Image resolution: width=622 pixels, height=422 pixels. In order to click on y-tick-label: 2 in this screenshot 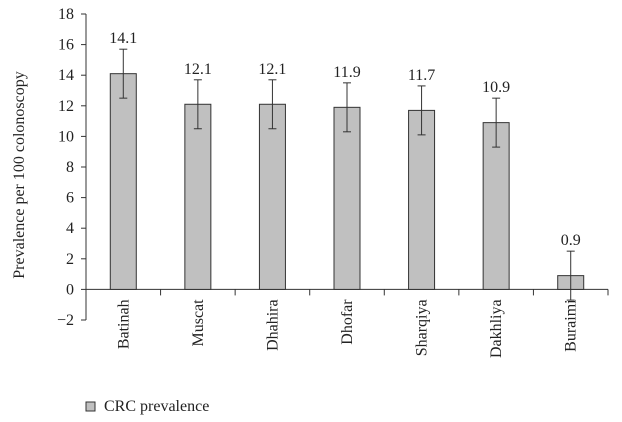, I will do `click(70, 259)`.